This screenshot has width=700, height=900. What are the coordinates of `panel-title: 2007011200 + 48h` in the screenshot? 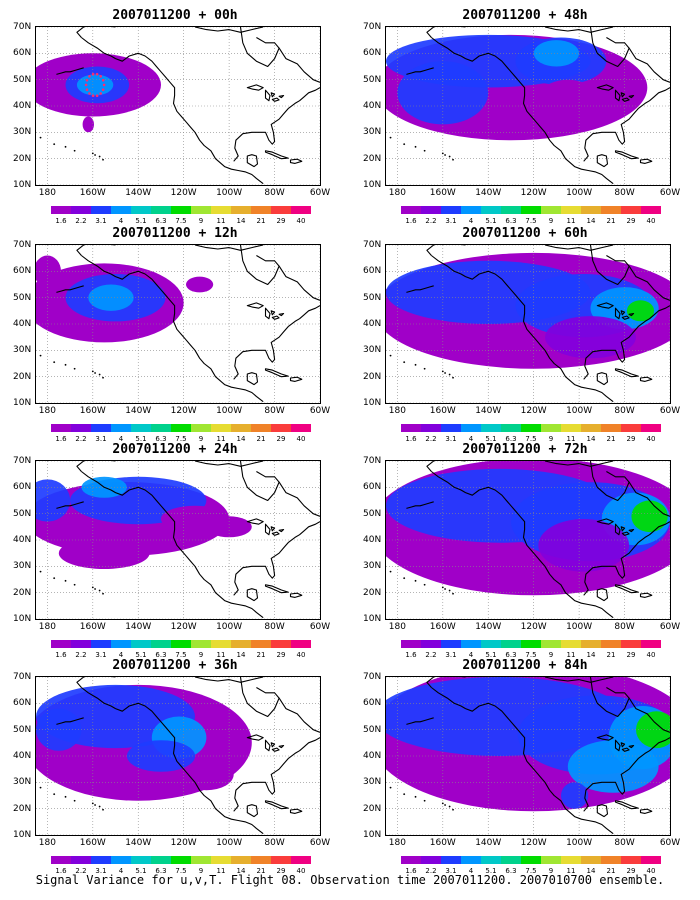 It's located at (525, 15).